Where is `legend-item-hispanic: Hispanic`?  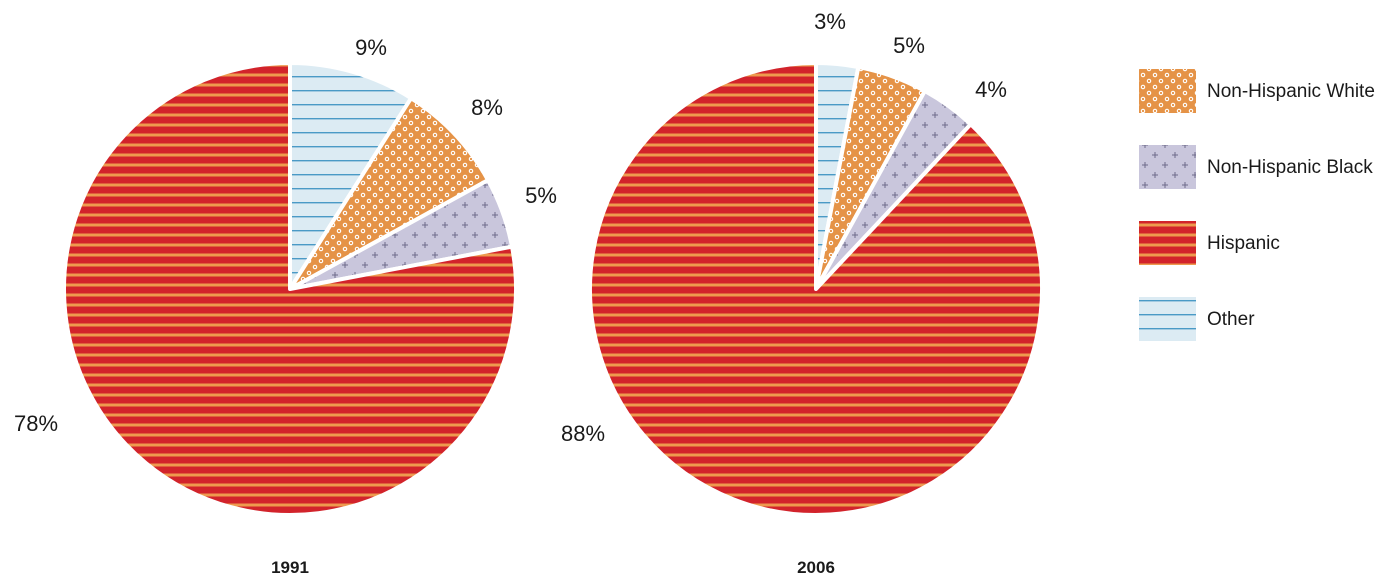 legend-item-hispanic: Hispanic is located at coordinates (1209, 243).